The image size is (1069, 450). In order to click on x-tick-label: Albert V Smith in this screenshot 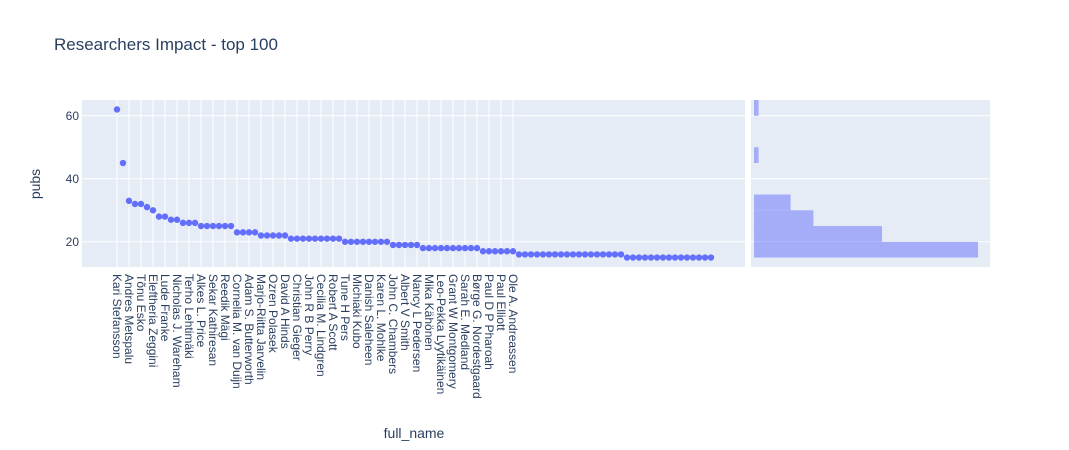, I will do `click(405, 312)`.